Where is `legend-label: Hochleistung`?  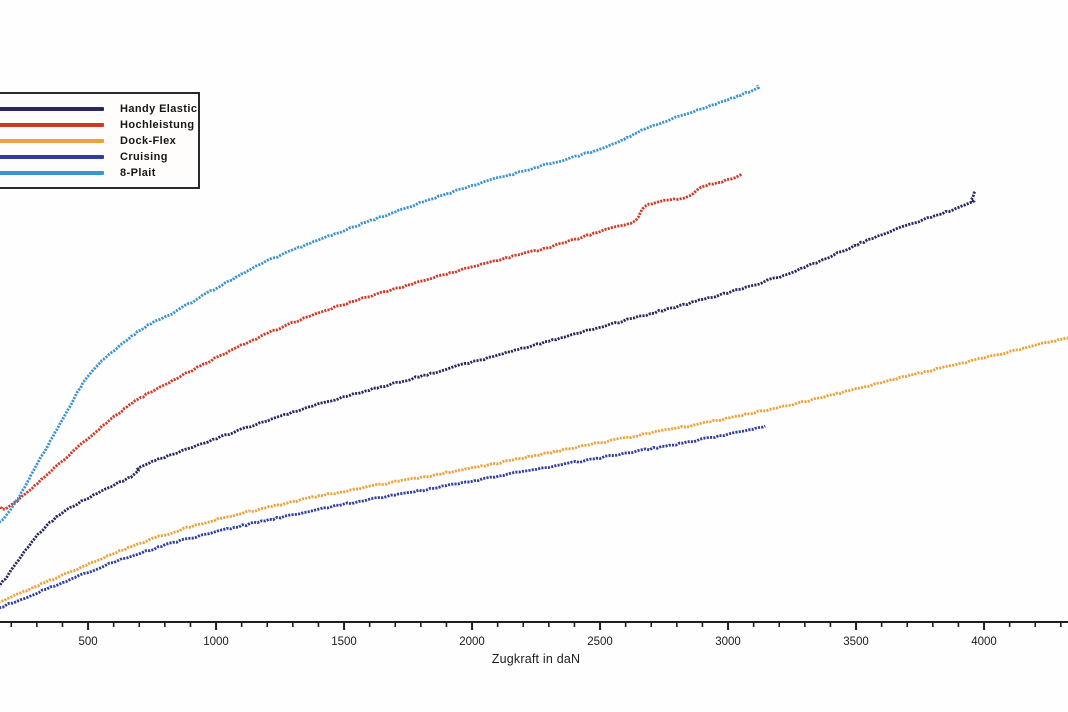 legend-label: Hochleistung is located at coordinates (157, 125).